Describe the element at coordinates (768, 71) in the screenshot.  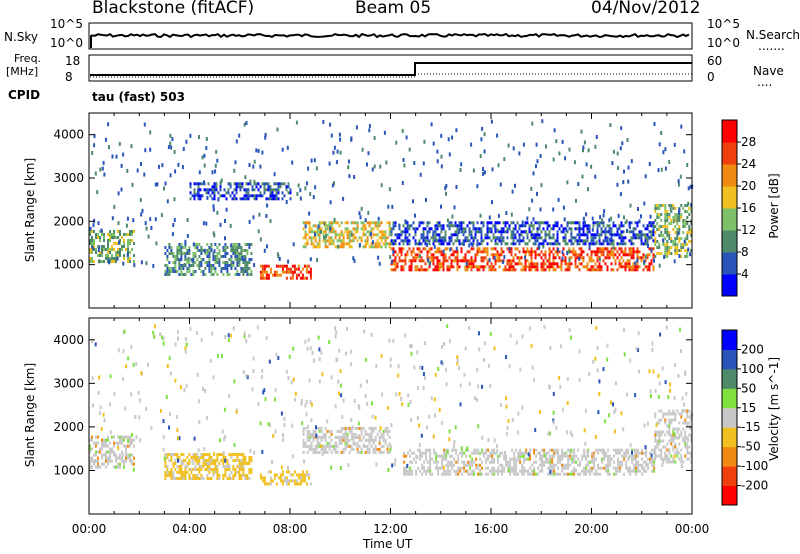
I see `nave-label: Nave` at that location.